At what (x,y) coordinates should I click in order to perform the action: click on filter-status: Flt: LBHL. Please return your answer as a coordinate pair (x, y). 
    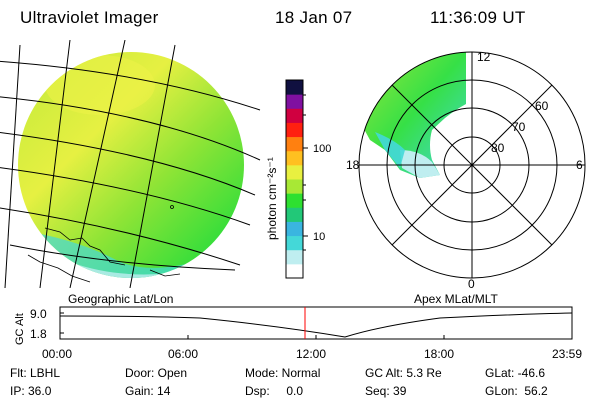
    Looking at the image, I should click on (35, 373).